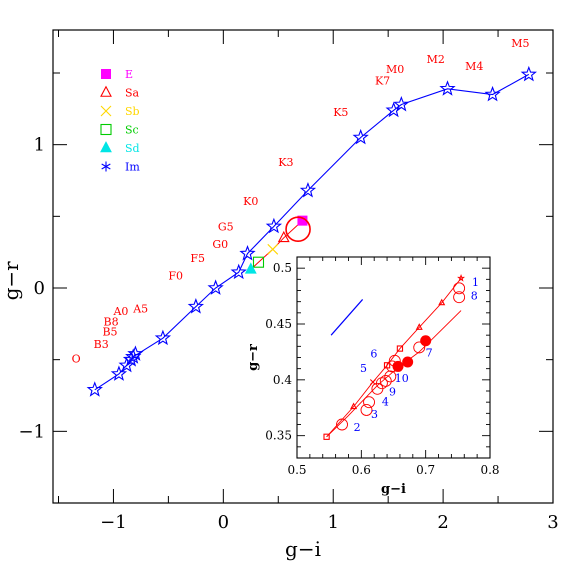 The height and width of the screenshot is (574, 574). What do you see at coordinates (474, 295) in the screenshot?
I see `inset-point-label: 8` at bounding box center [474, 295].